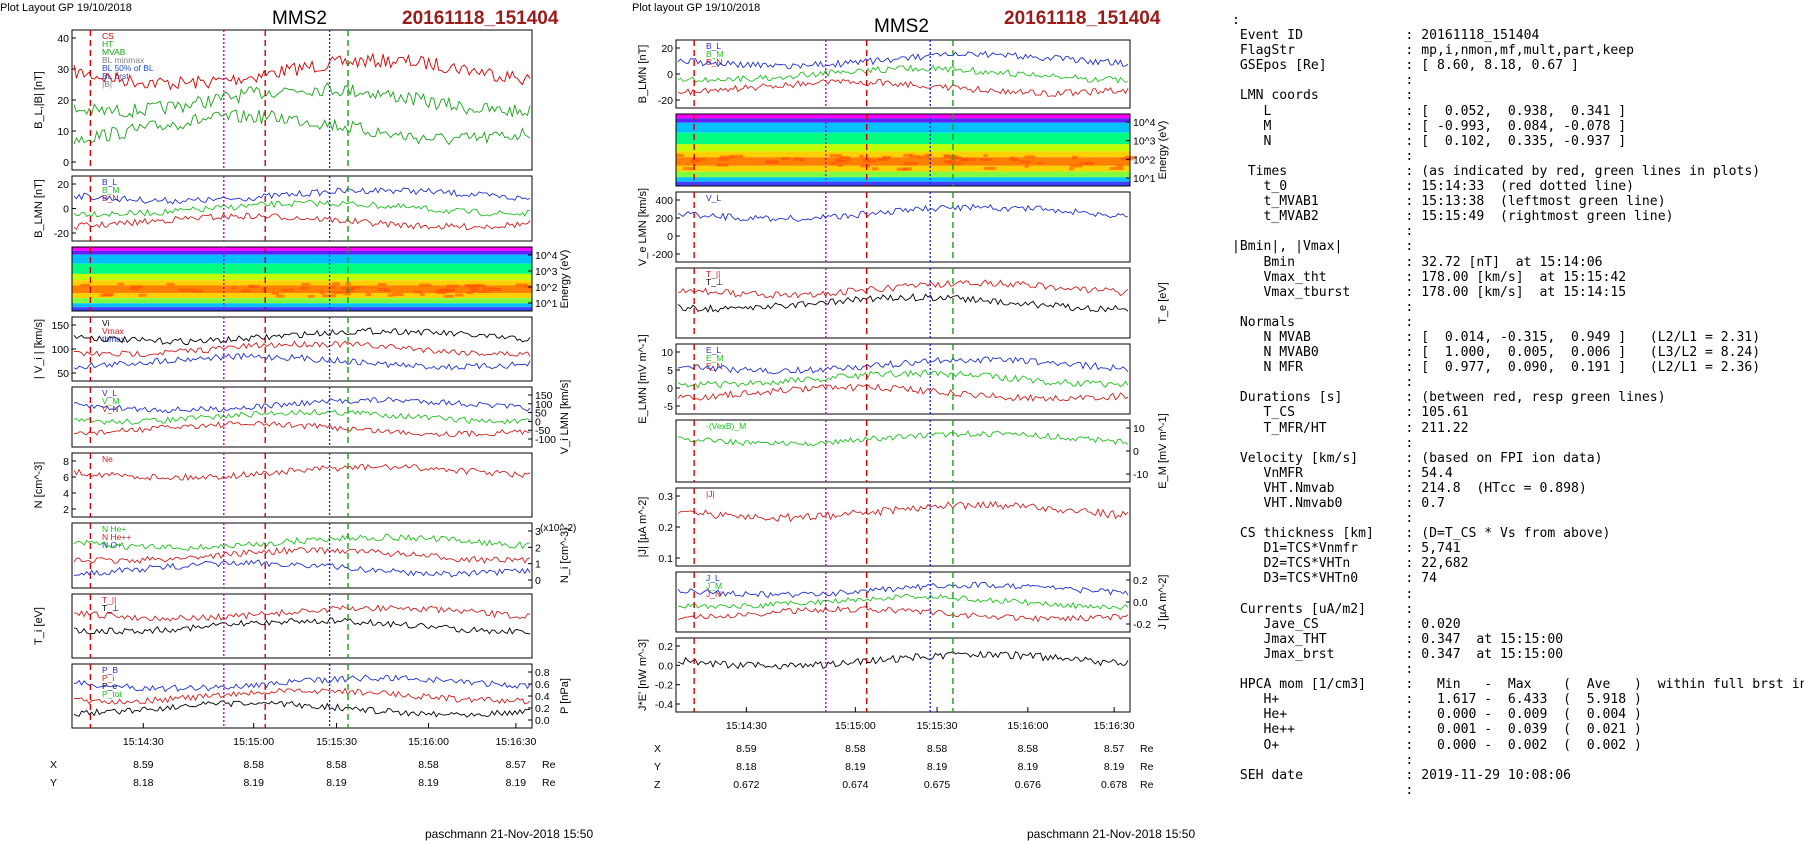 This screenshot has height=841, width=1804. I want to click on y-axis-label: |J| [µA m^-2], so click(643, 527).